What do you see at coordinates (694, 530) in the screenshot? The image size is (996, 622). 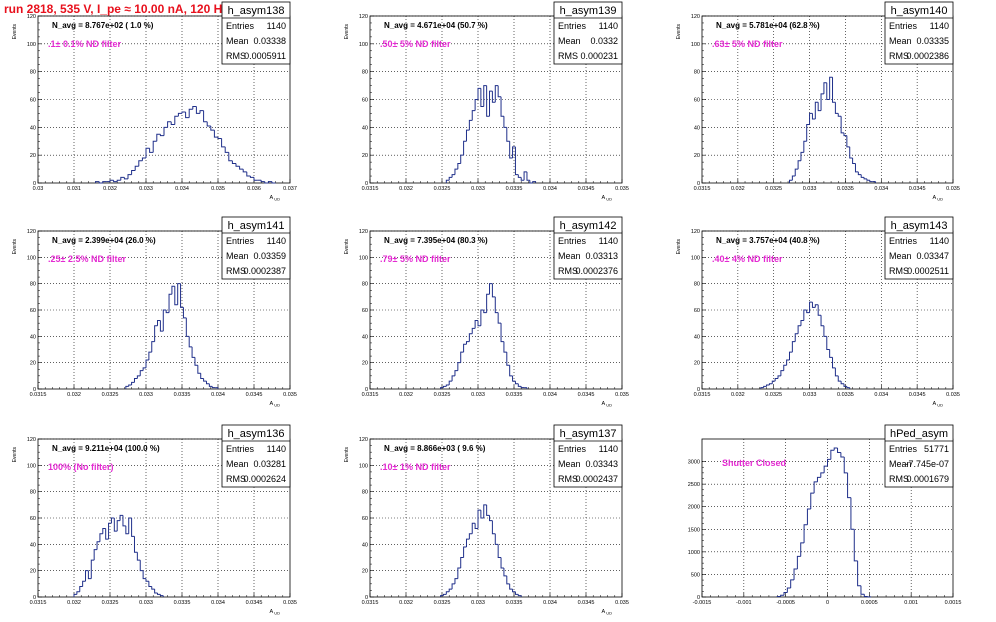 I see `y-tick-label: 1500` at bounding box center [694, 530].